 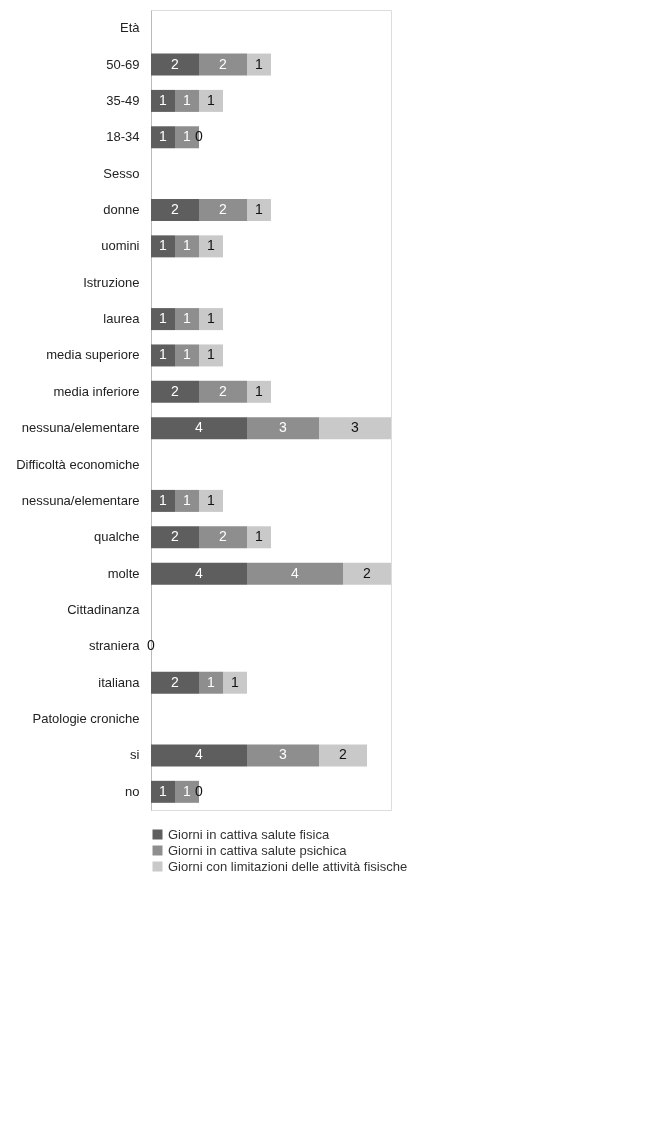 What do you see at coordinates (135, 755) in the screenshot?
I see `y-tick-label: si` at bounding box center [135, 755].